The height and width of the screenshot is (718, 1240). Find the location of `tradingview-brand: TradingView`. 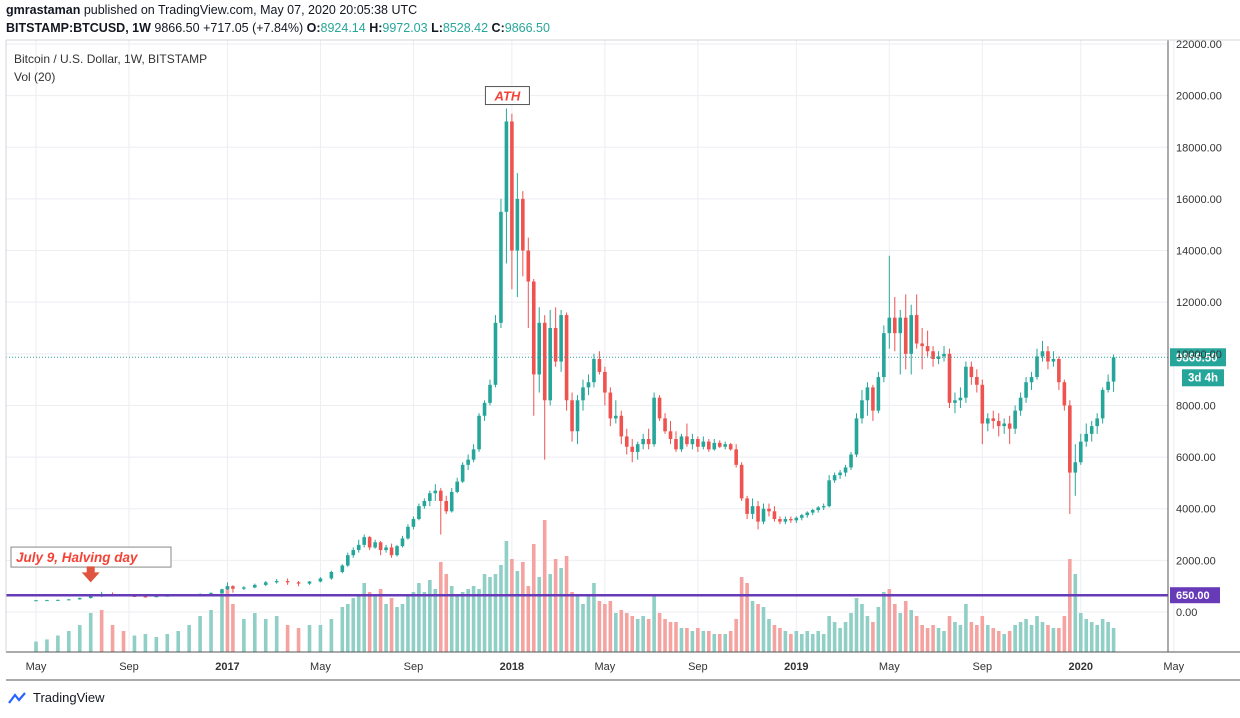

tradingview-brand: TradingView is located at coordinates (56, 697).